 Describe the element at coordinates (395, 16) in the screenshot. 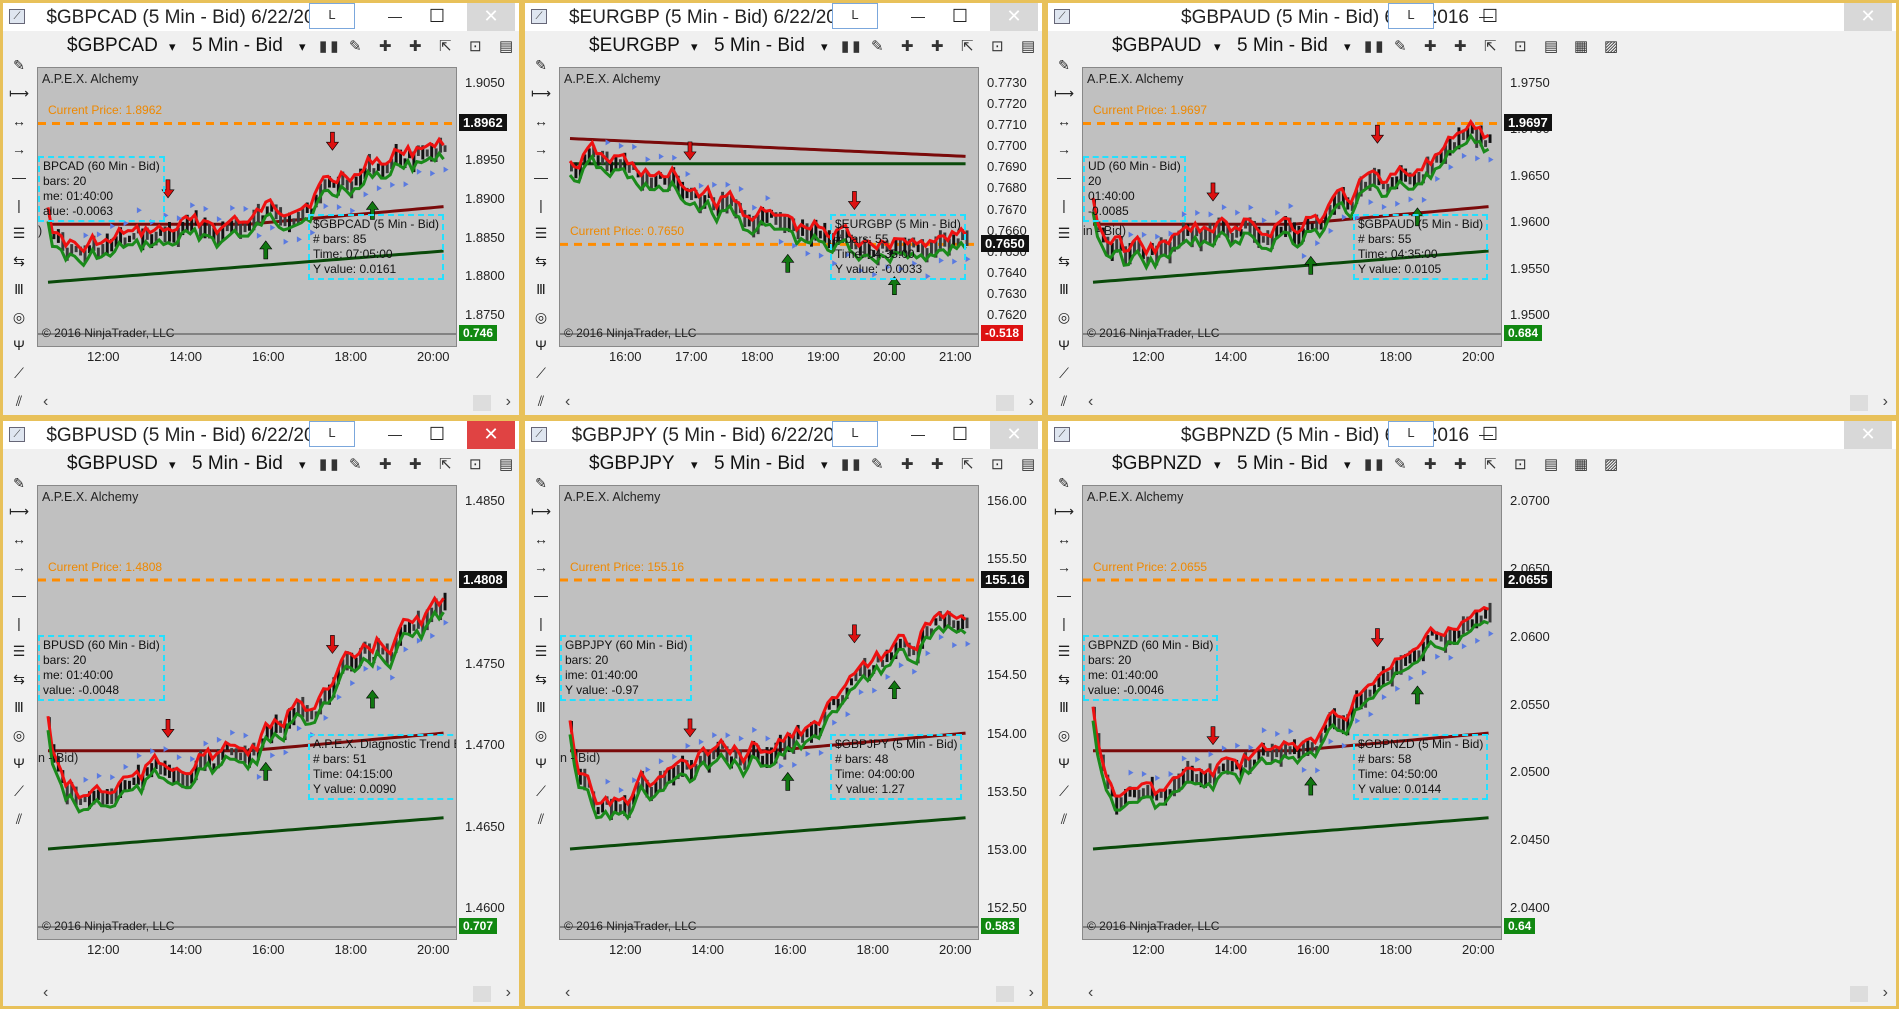

I see `minimize-button: —` at that location.